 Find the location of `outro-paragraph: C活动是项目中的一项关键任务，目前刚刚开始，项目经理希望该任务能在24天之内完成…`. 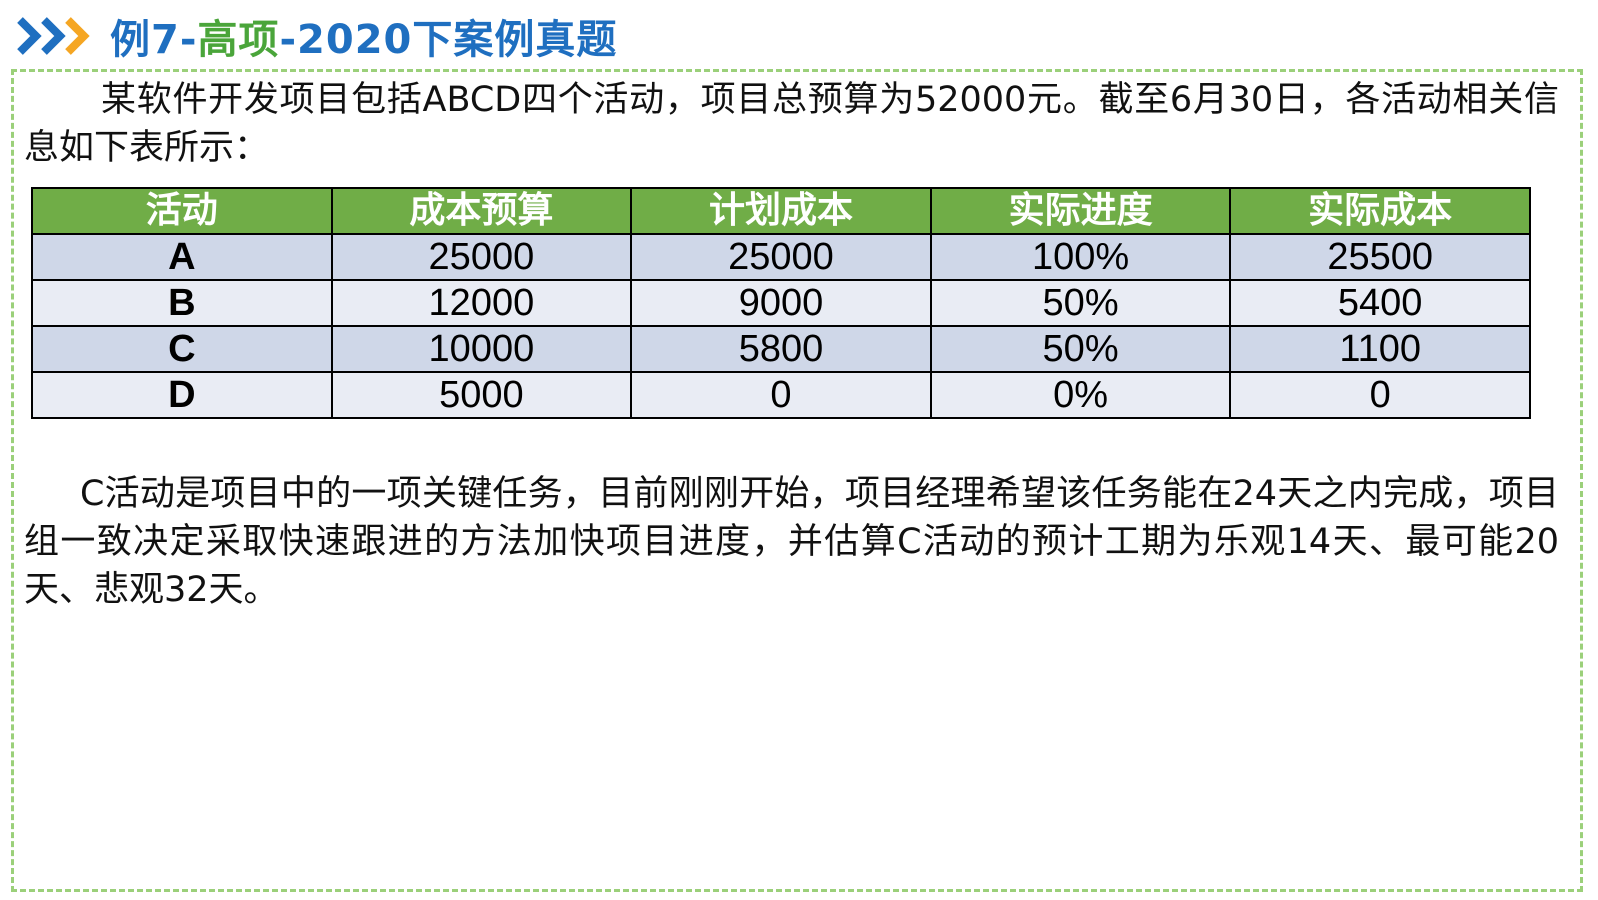

outro-paragraph: C活动是项目中的一项关键任务，目前刚刚开始，项目经理希望该任务能在24天之内完成… is located at coordinates (791, 542).